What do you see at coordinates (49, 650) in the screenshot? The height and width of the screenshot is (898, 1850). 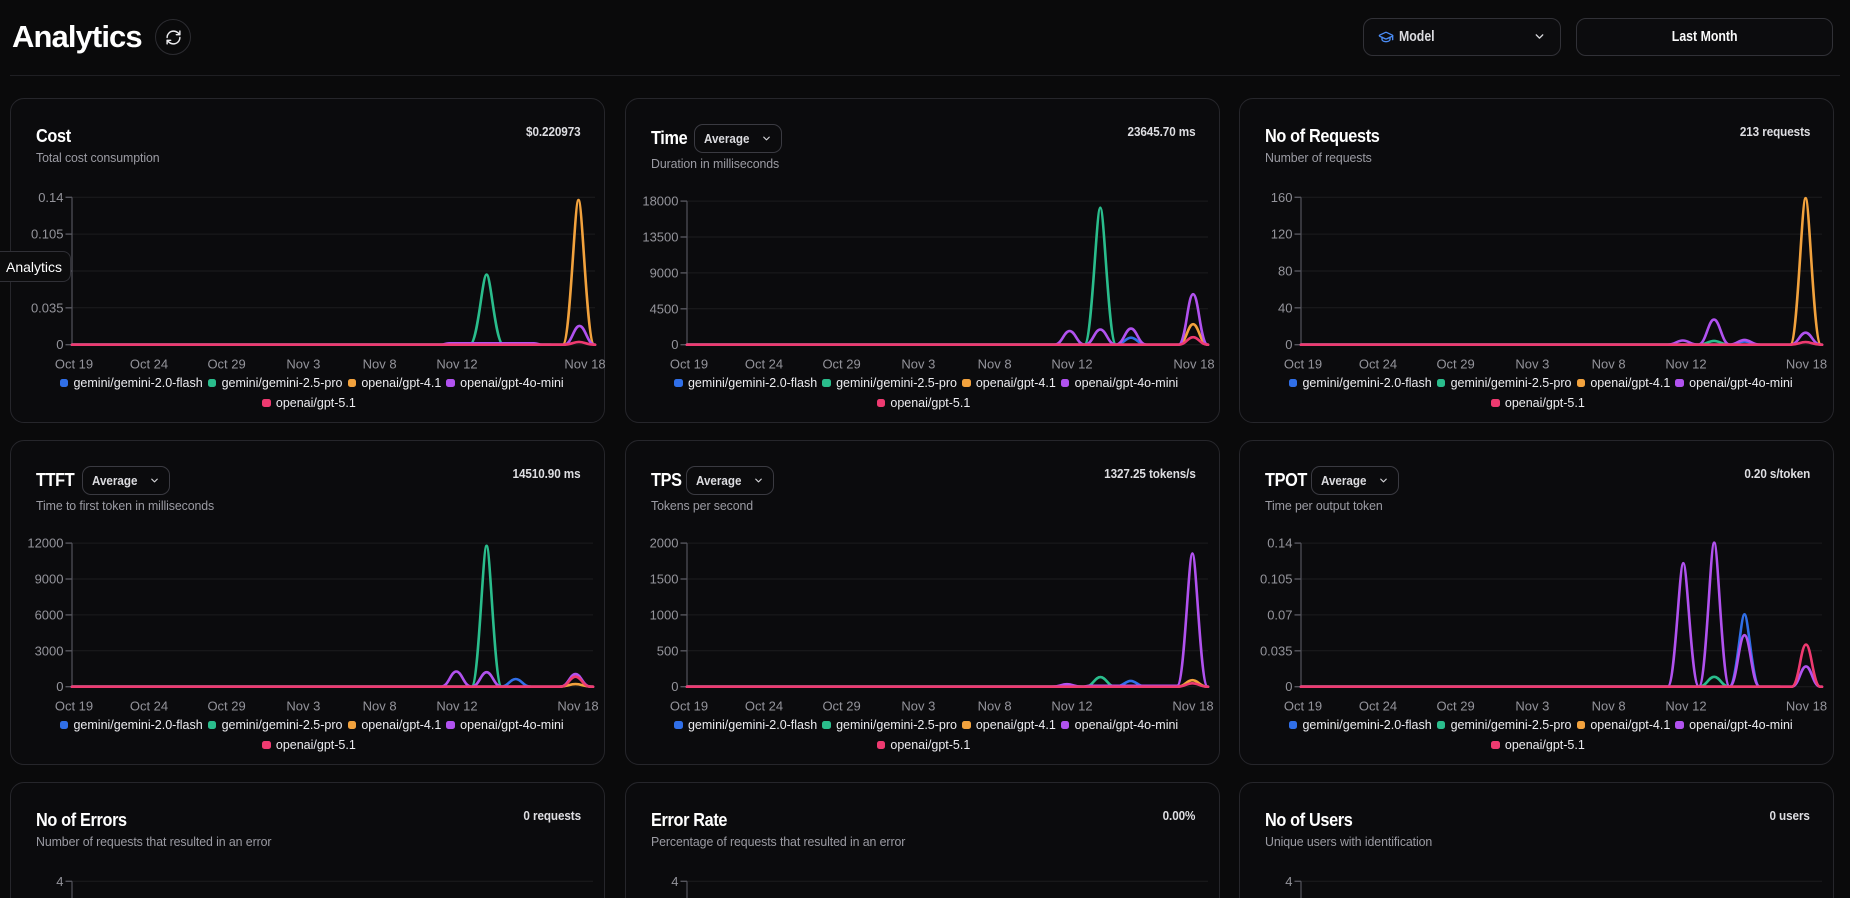 I see `svg-text: 3000` at bounding box center [49, 650].